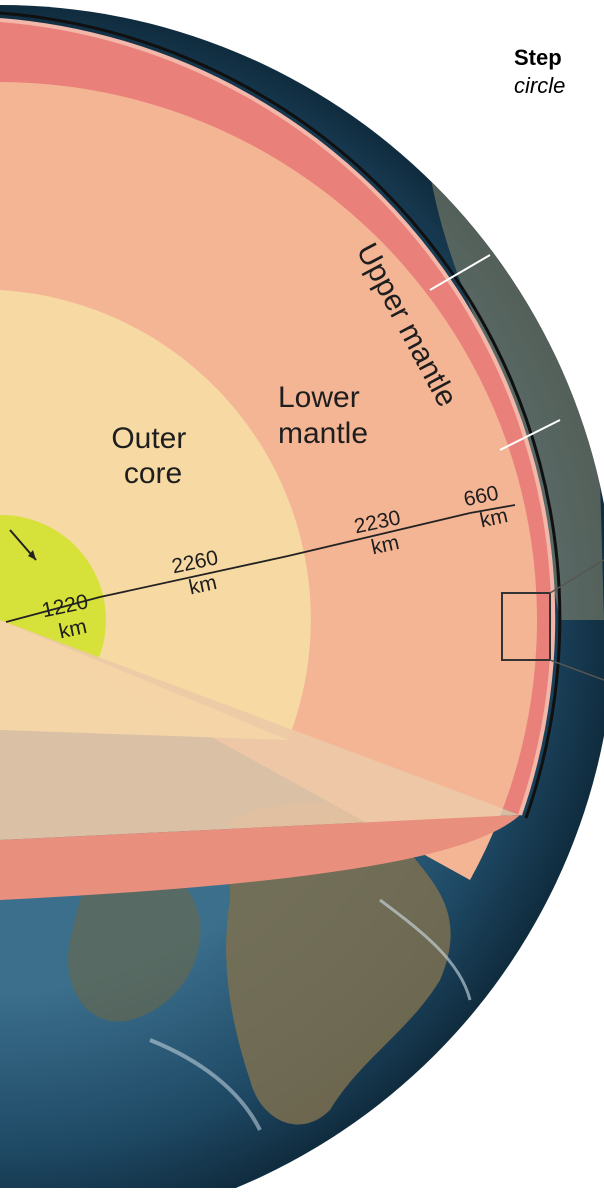 The width and height of the screenshot is (604, 1193). Describe the element at coordinates (539, 72) in the screenshot. I see `instruction-text: Step circle` at that location.